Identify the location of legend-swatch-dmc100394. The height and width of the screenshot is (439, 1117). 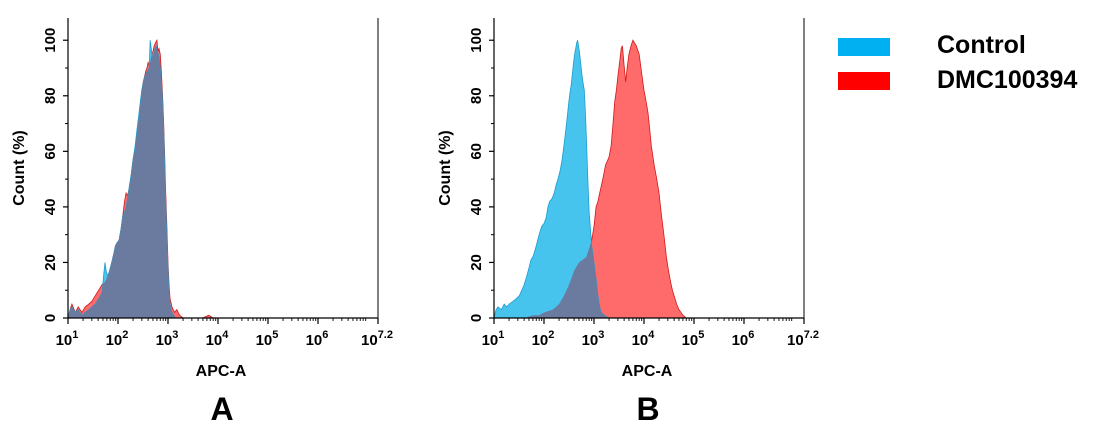
(864, 81).